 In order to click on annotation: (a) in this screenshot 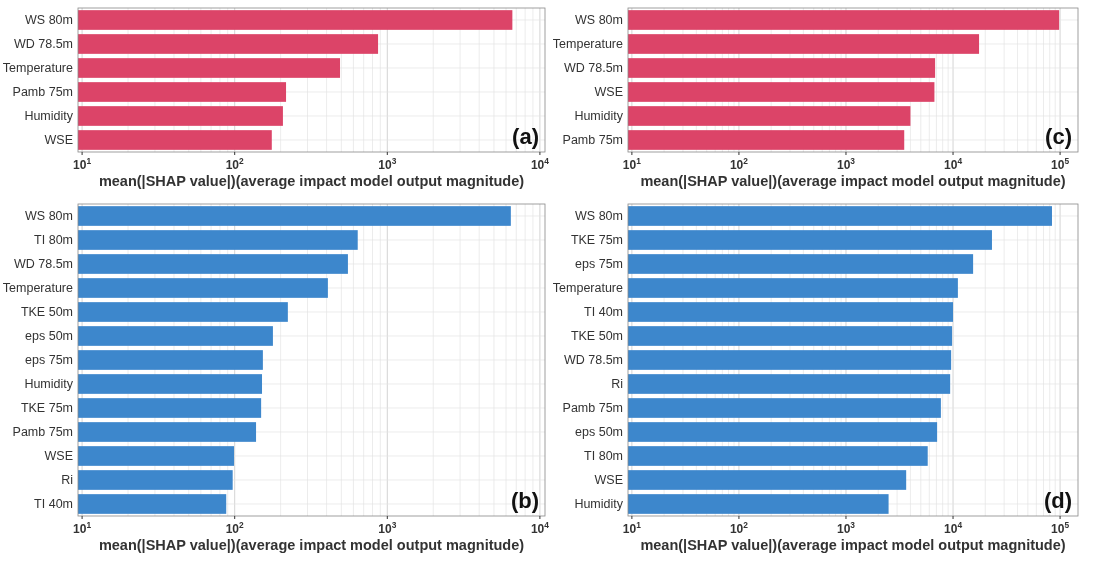, I will do `click(525, 136)`.